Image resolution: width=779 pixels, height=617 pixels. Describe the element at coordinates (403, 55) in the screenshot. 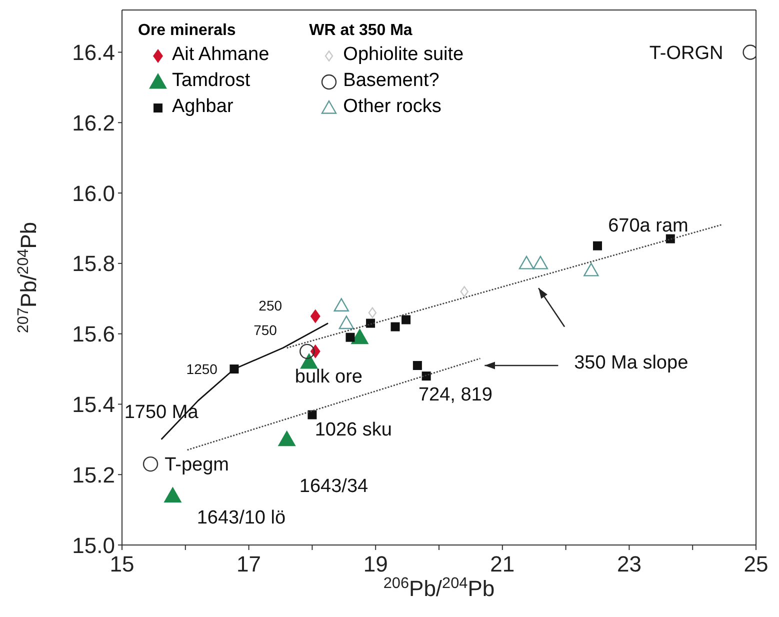

I see `legend-label: Ophiolite suite` at that location.